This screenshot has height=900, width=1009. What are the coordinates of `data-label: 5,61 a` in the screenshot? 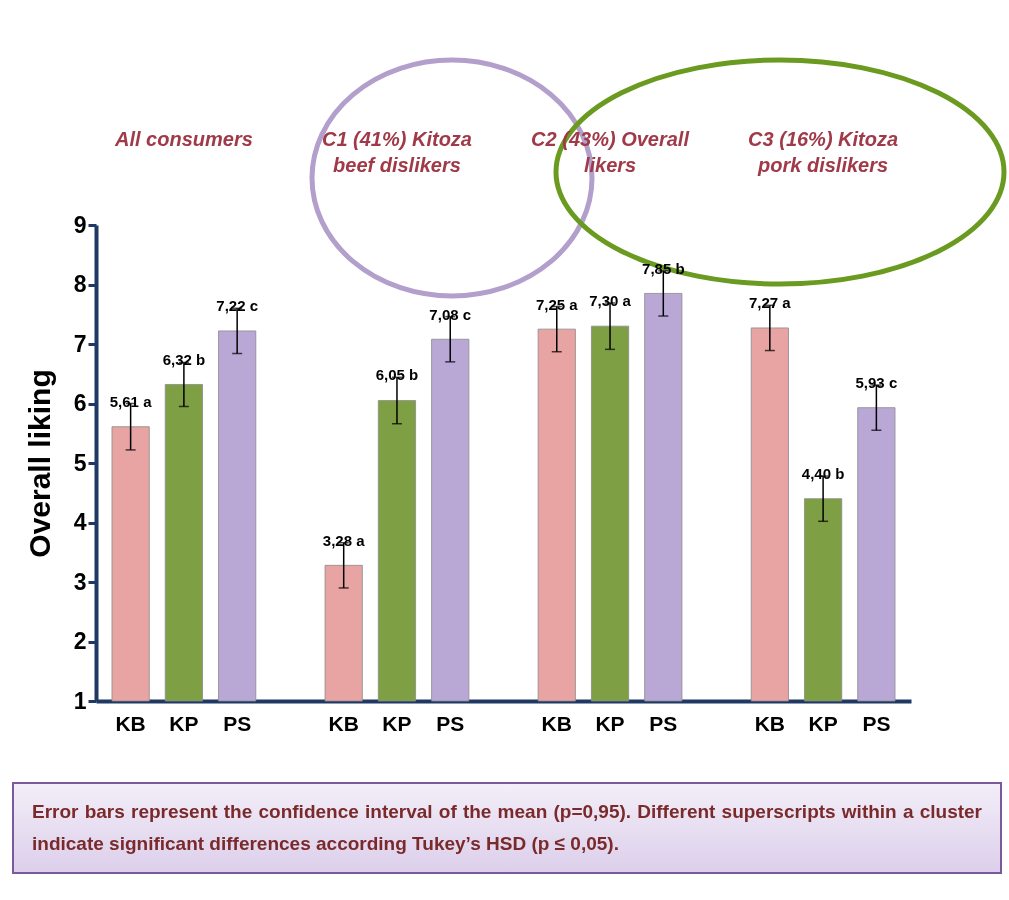 It's located at (131, 401).